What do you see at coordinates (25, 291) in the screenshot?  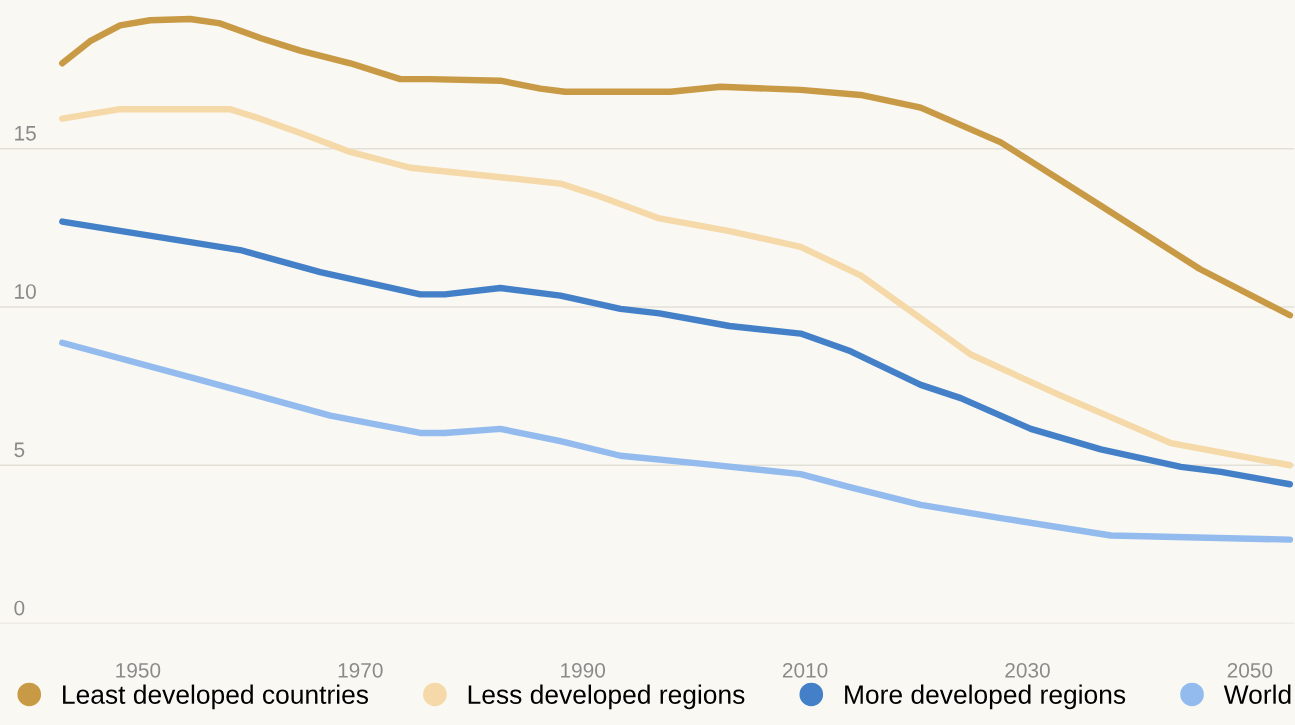 I see `y-tick-label: 10` at bounding box center [25, 291].